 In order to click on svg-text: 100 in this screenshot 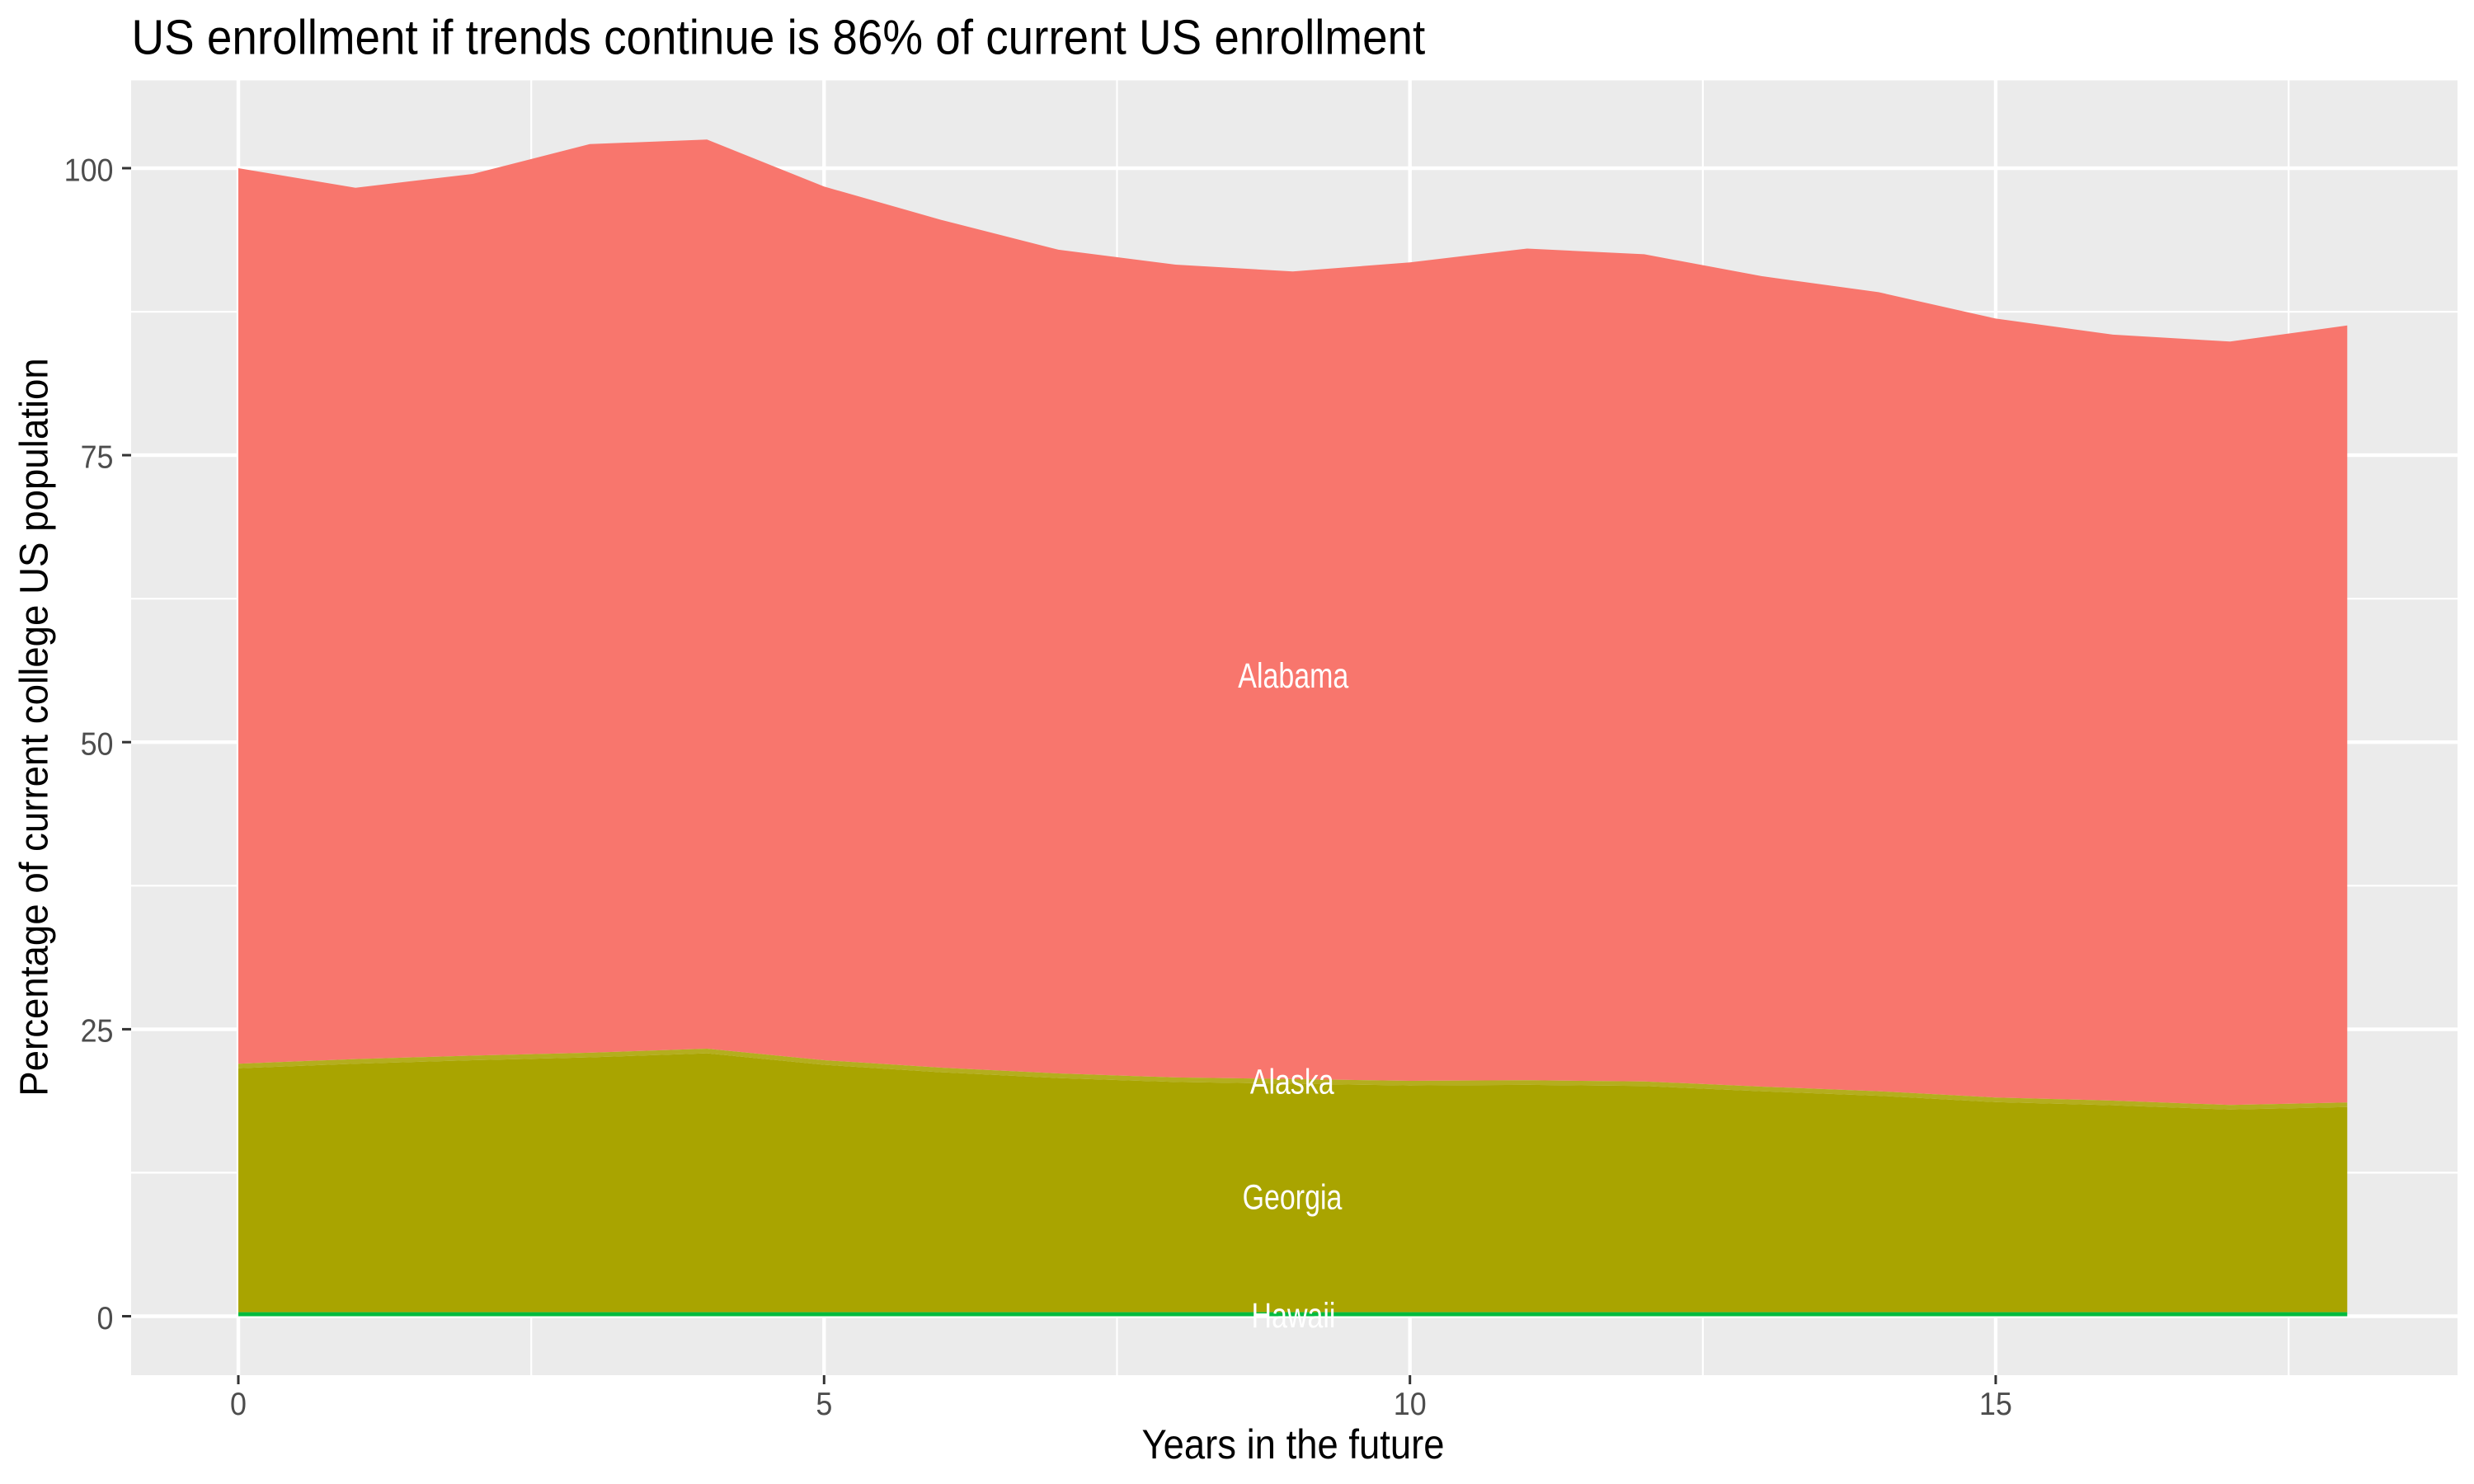, I will do `click(89, 170)`.